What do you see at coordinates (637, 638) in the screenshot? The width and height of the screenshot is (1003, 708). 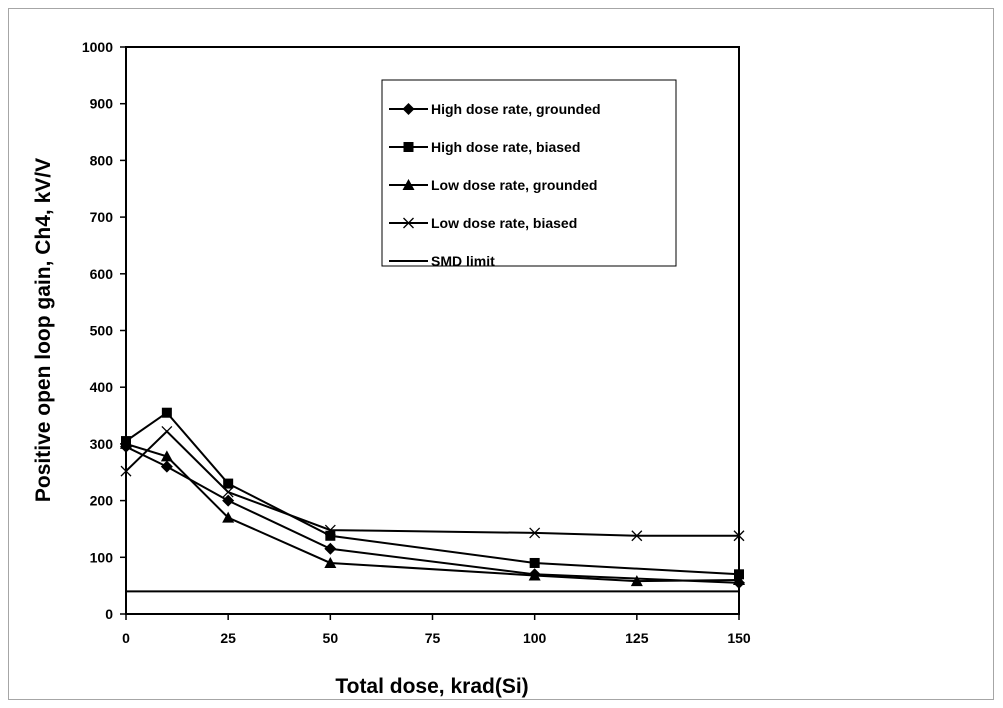 I see `x-tick-label: 125` at bounding box center [637, 638].